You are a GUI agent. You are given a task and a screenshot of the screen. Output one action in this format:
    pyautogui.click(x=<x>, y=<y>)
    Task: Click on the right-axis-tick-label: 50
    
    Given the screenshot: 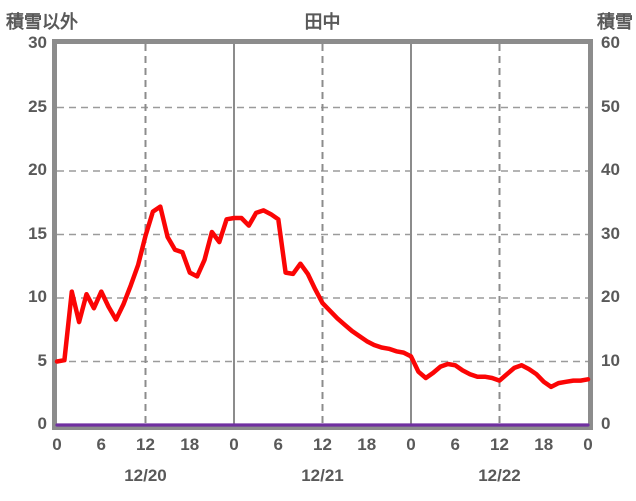 What is the action you would take?
    pyautogui.click(x=610, y=106)
    